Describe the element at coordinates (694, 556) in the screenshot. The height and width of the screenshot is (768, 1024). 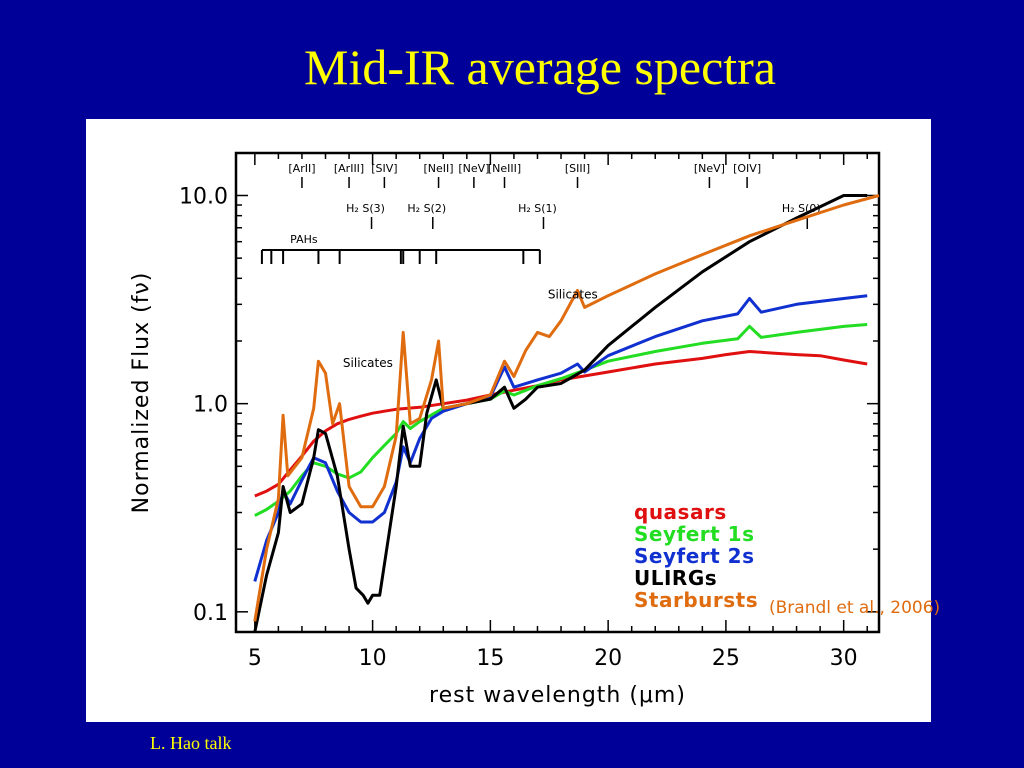
I see `legend-entry: Seyfert 2s` at that location.